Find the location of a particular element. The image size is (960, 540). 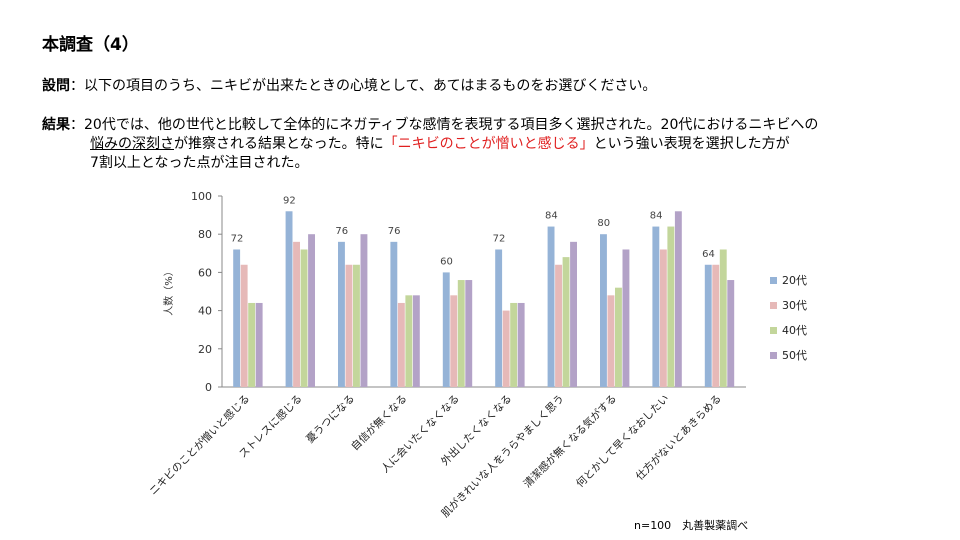

y-tick-label: 40 is located at coordinates (205, 311).